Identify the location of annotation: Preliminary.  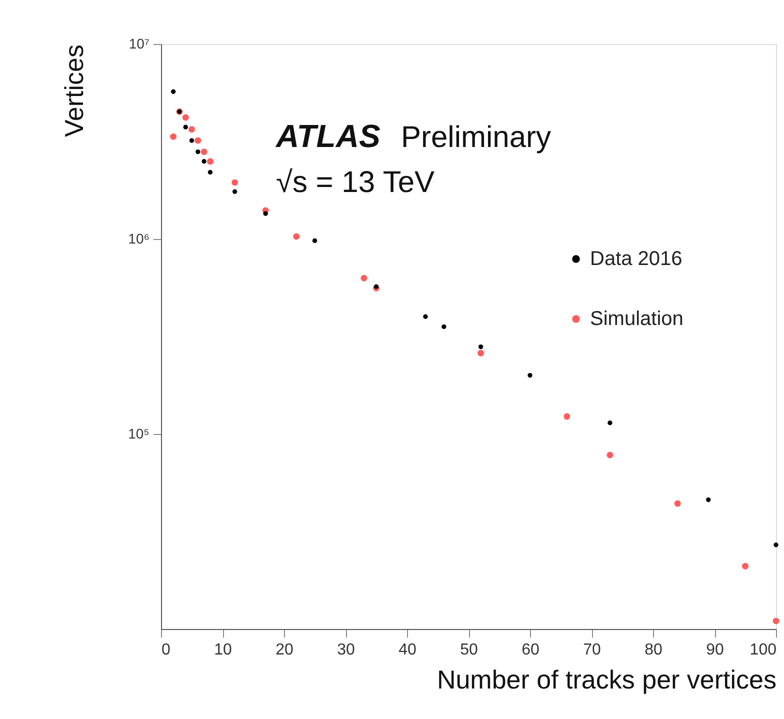
(476, 137).